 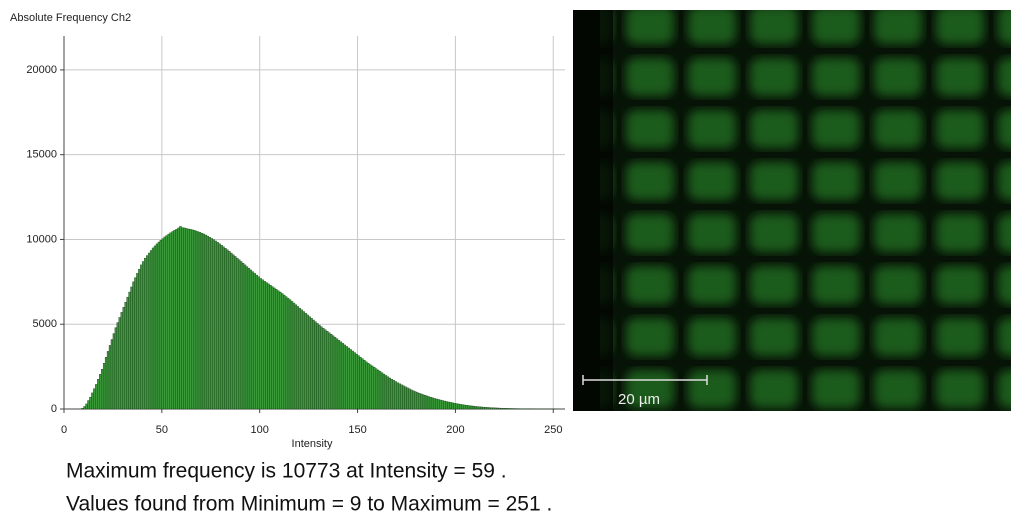 I want to click on x-tick-label: 100, so click(x=260, y=430).